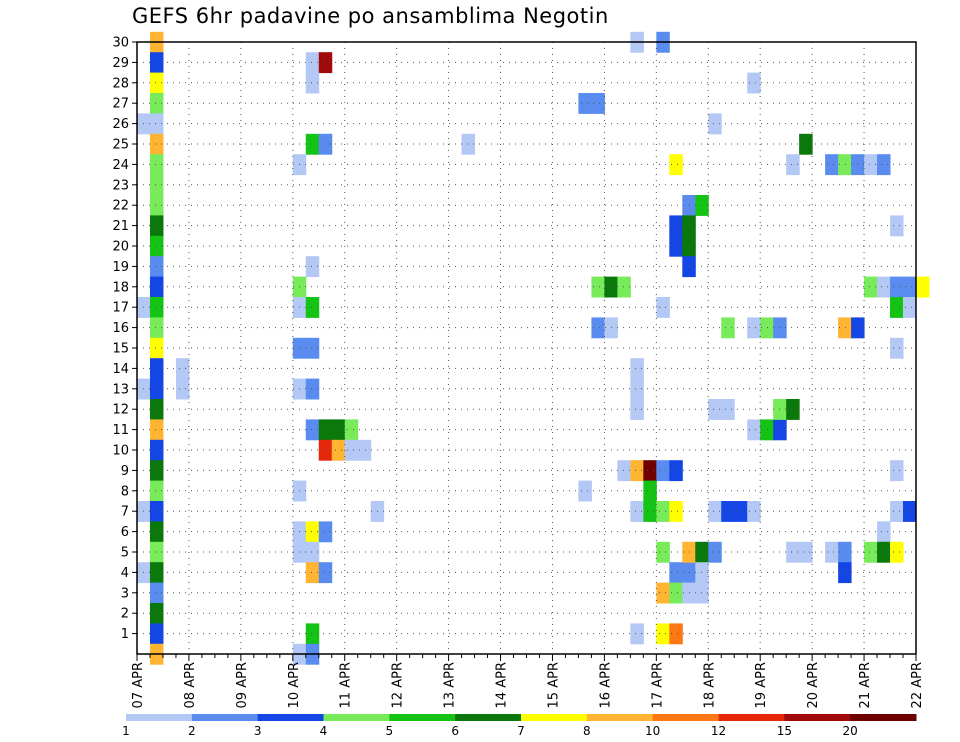 This screenshot has height=742, width=960. I want to click on y-tick-label: 27, so click(120, 104).